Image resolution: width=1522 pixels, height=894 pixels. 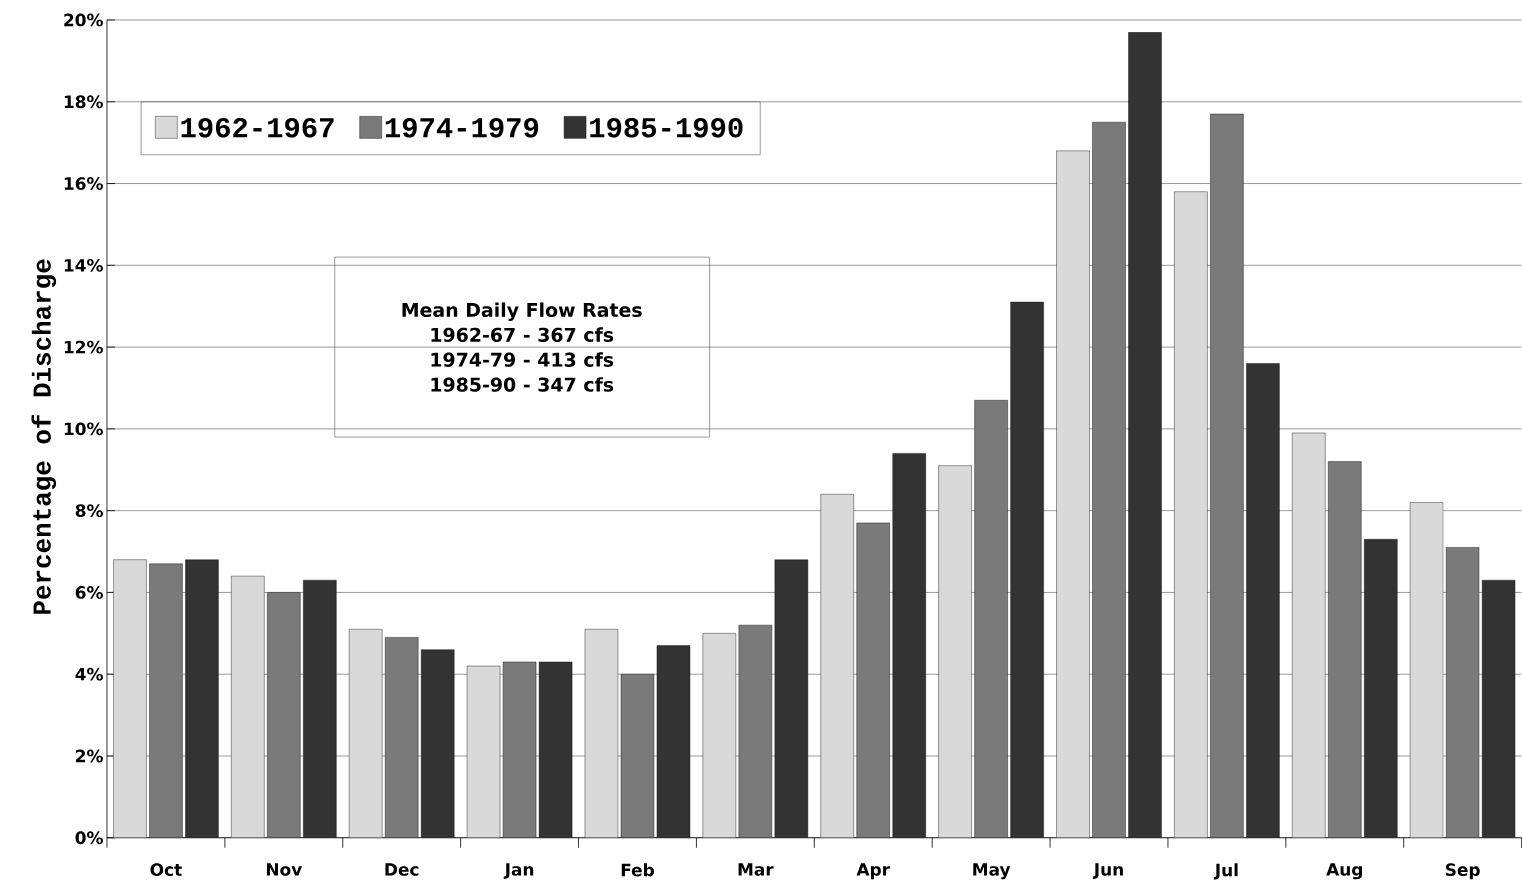 What do you see at coordinates (873, 871) in the screenshot?
I see `x-tick-label: Apr` at bounding box center [873, 871].